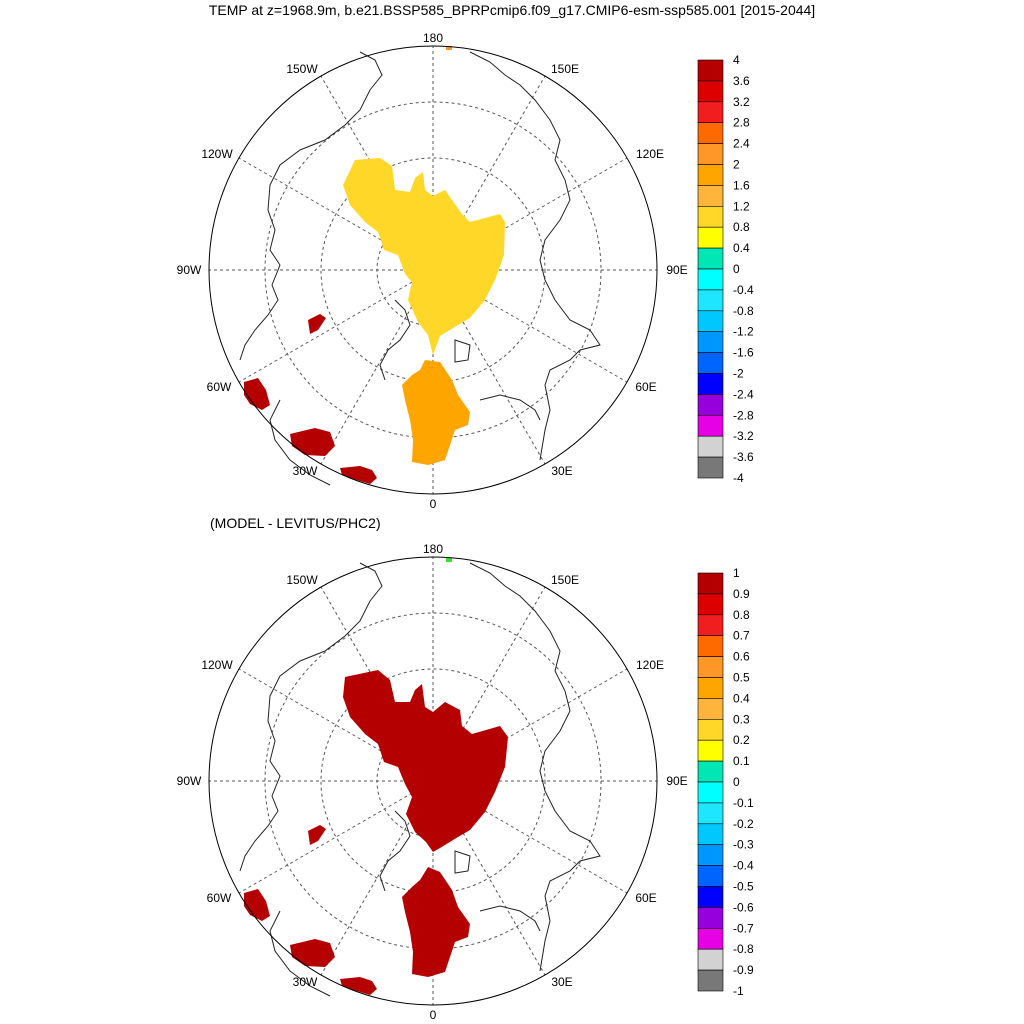 The width and height of the screenshot is (1024, 1024). I want to click on plot-subtitle: (MODEL - LEVITUS/PHC2), so click(295, 523).